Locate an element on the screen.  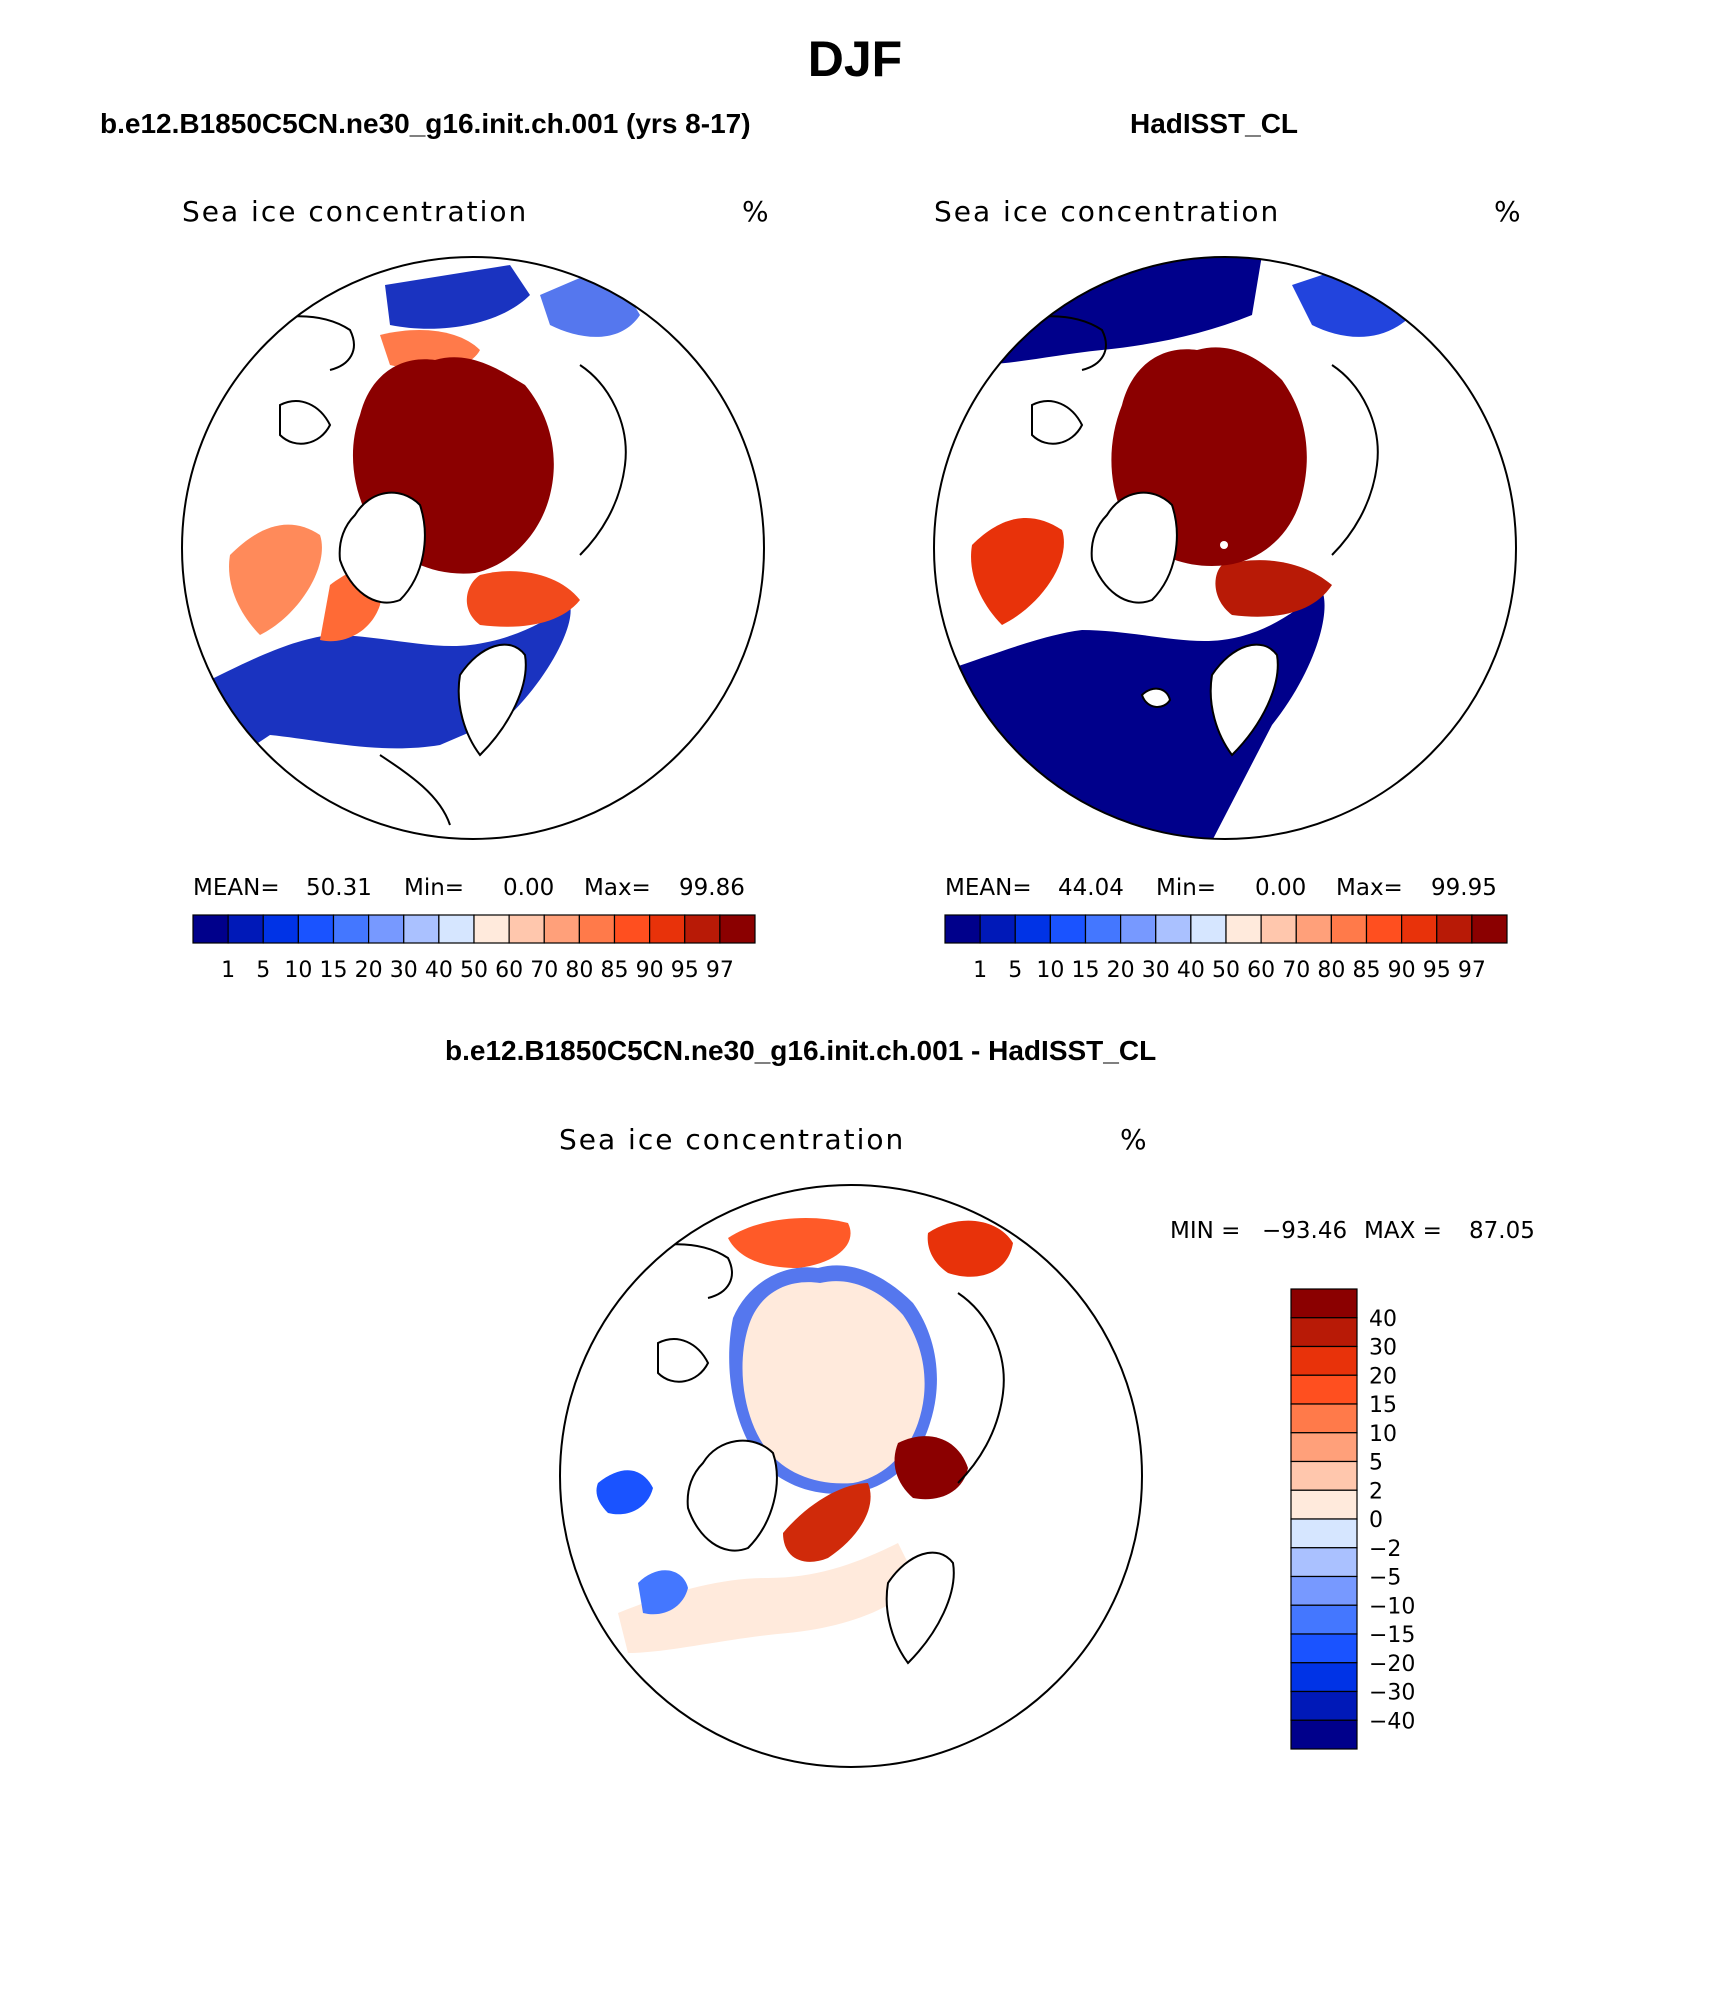
diff-pacific-pos is located at coordinates (789, 1243).